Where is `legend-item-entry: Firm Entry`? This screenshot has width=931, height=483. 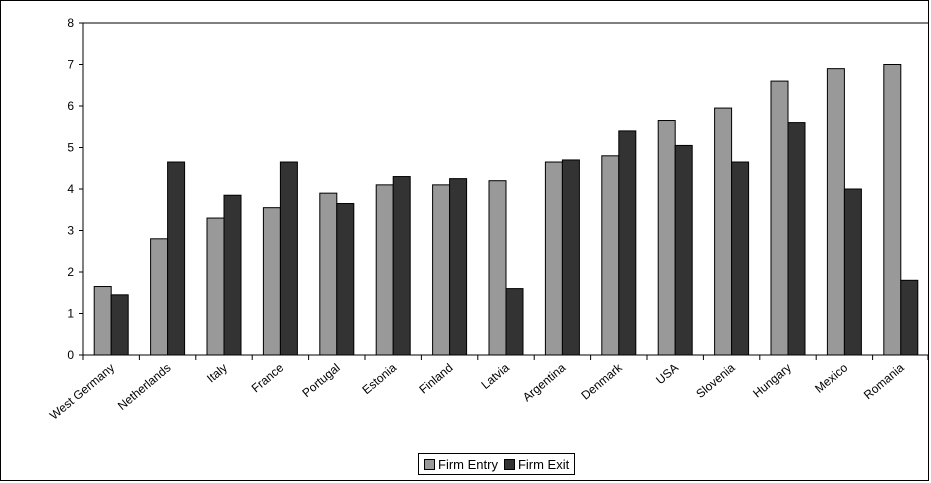
legend-item-entry: Firm Entry is located at coordinates (461, 464).